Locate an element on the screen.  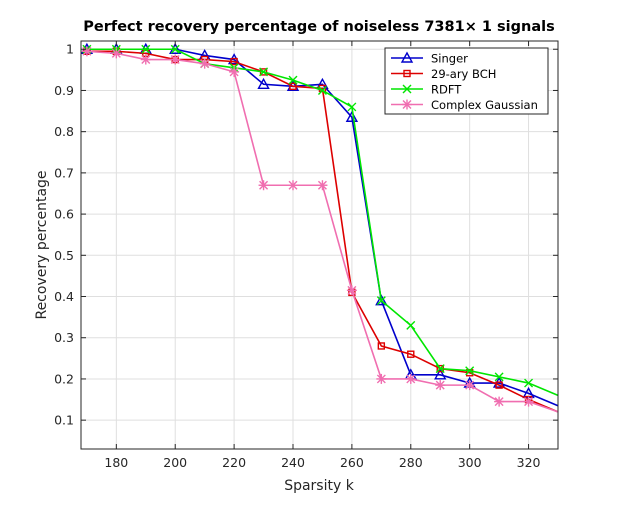
y-tick-label: 0.4 is located at coordinates (64, 296).